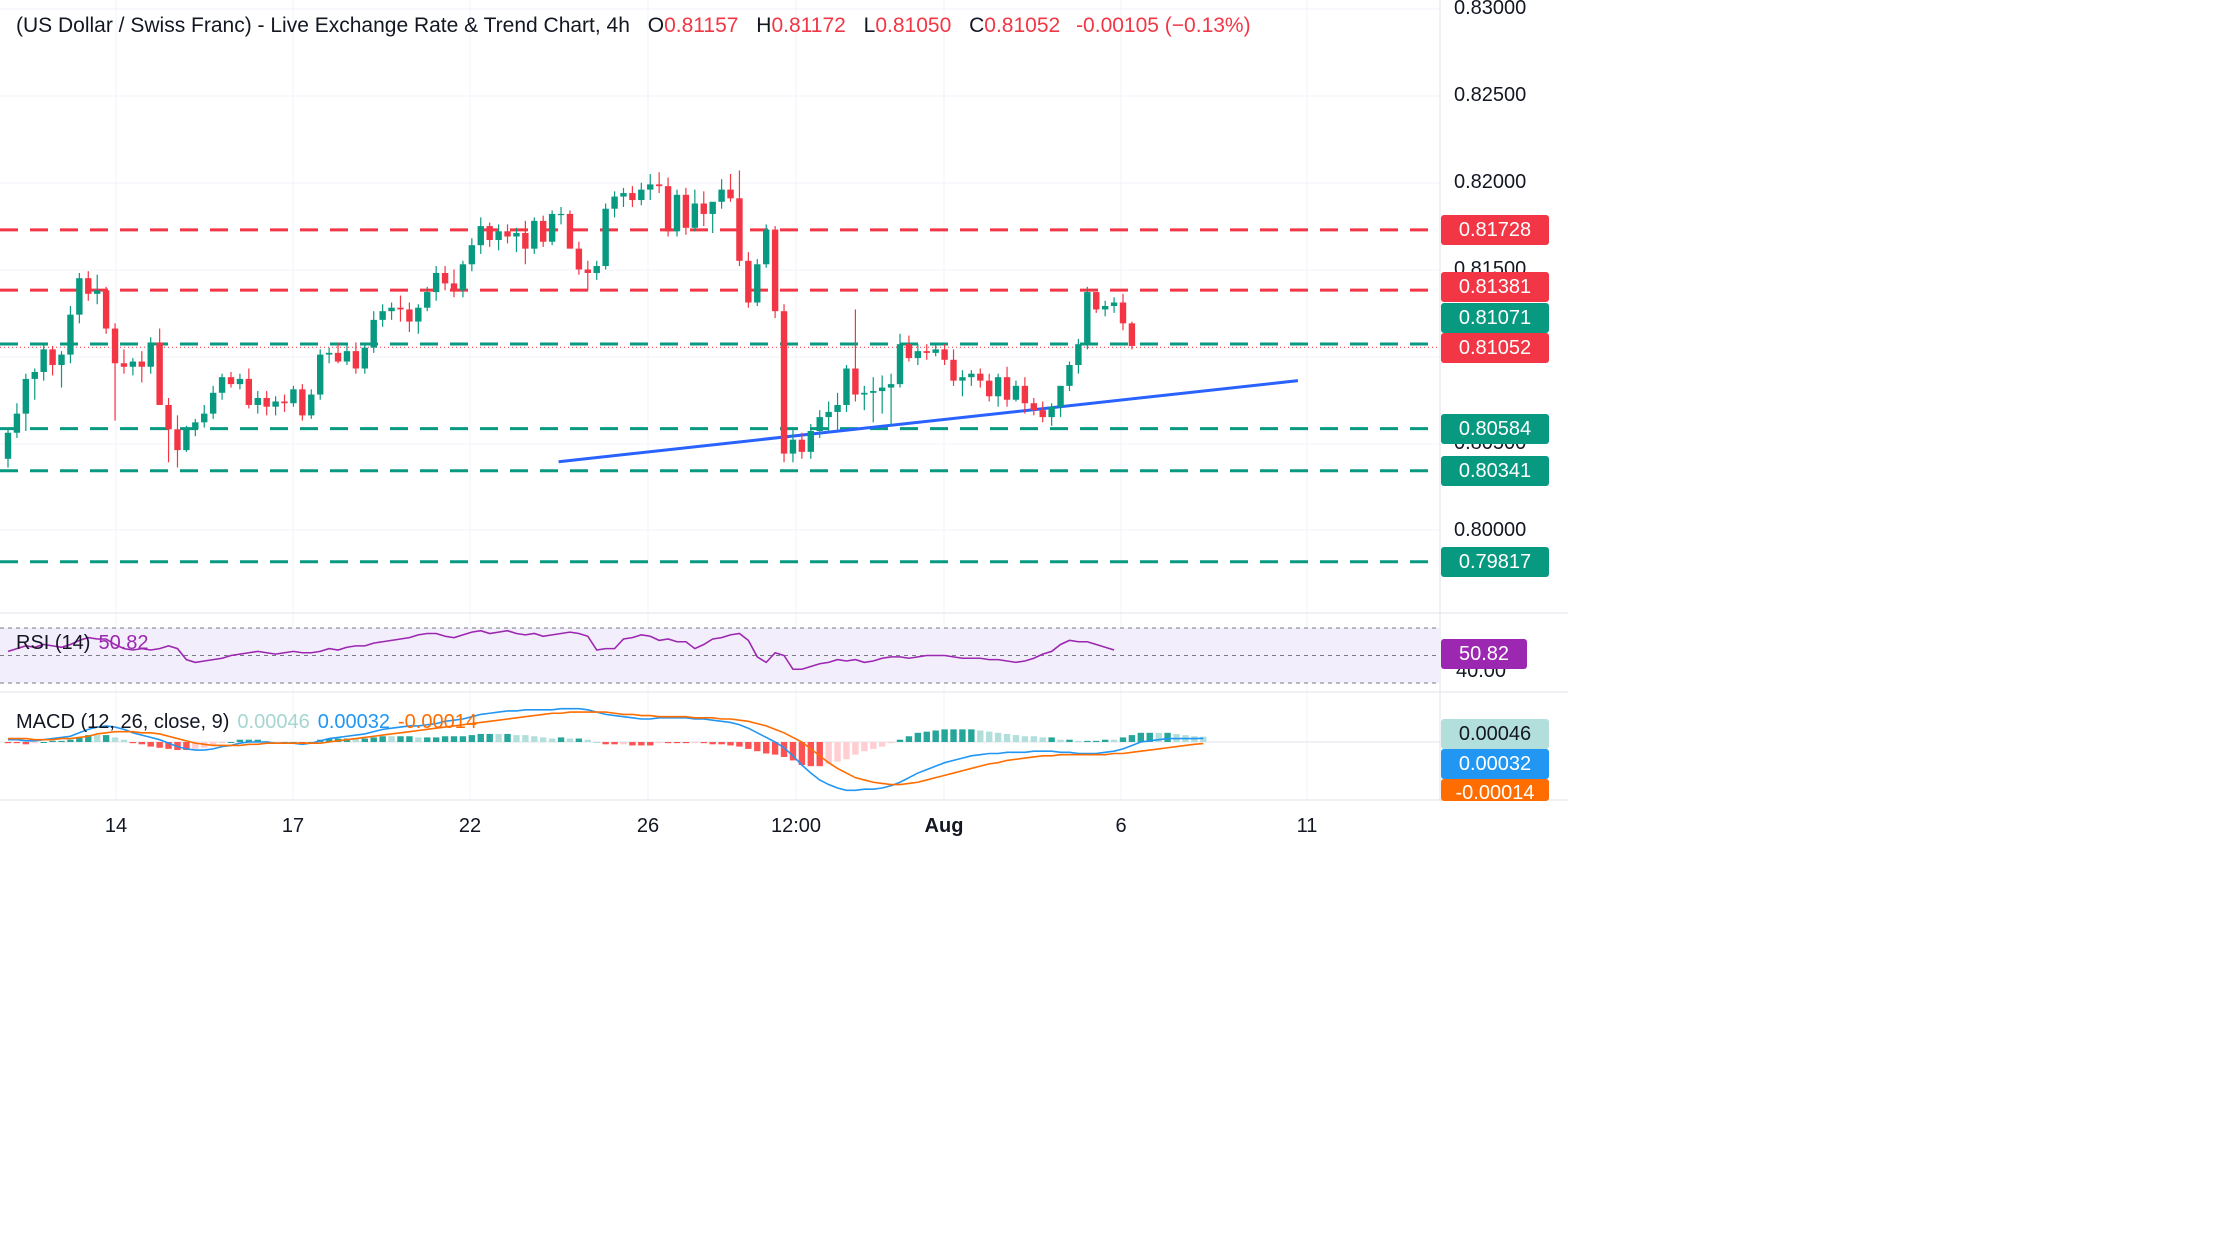 The image size is (2227, 1241). Describe the element at coordinates (354, 722) in the screenshot. I see `macd-line-value: 0.00032` at that location.